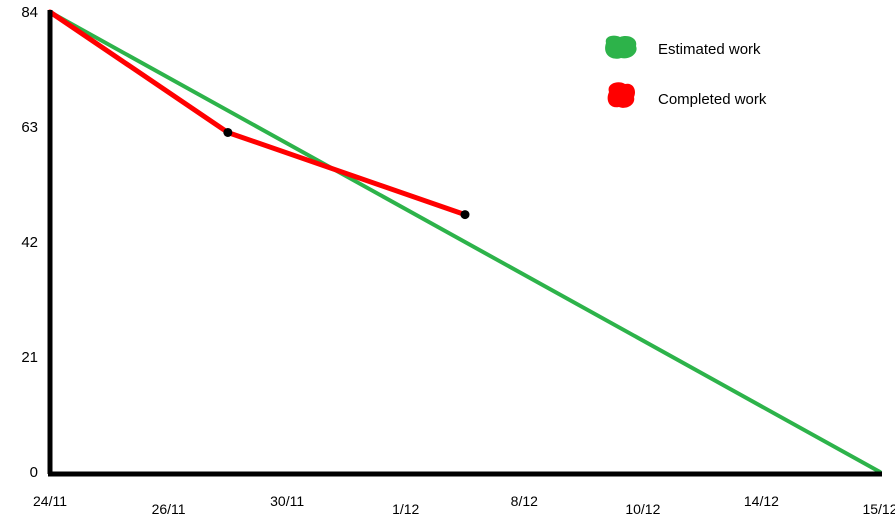 The width and height of the screenshot is (895, 524). I want to click on legend-item-completed: Completed work, so click(687, 95).